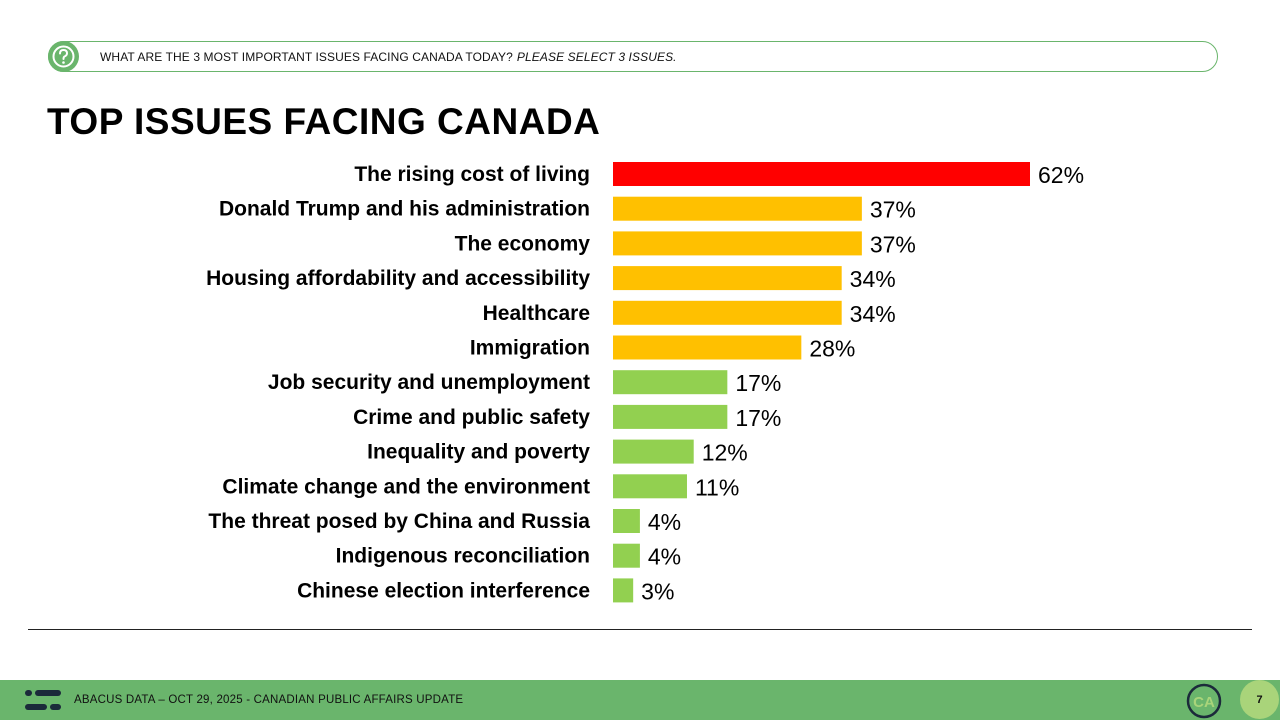 The height and width of the screenshot is (720, 1280). I want to click on abacus-logo-icon, so click(43, 700).